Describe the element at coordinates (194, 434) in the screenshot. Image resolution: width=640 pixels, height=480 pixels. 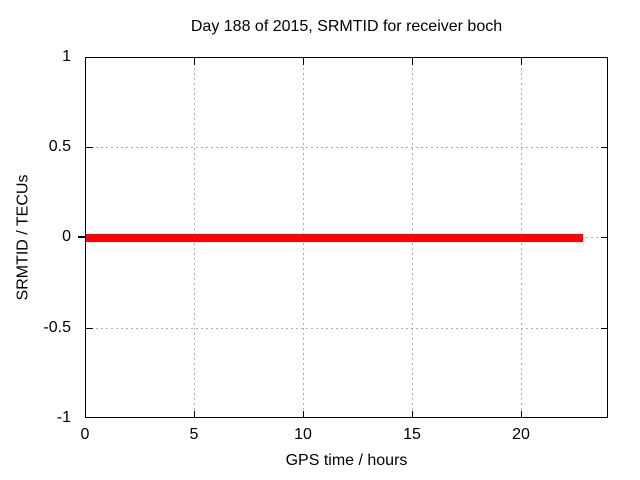
I see `x-tick-label-5: 5` at that location.